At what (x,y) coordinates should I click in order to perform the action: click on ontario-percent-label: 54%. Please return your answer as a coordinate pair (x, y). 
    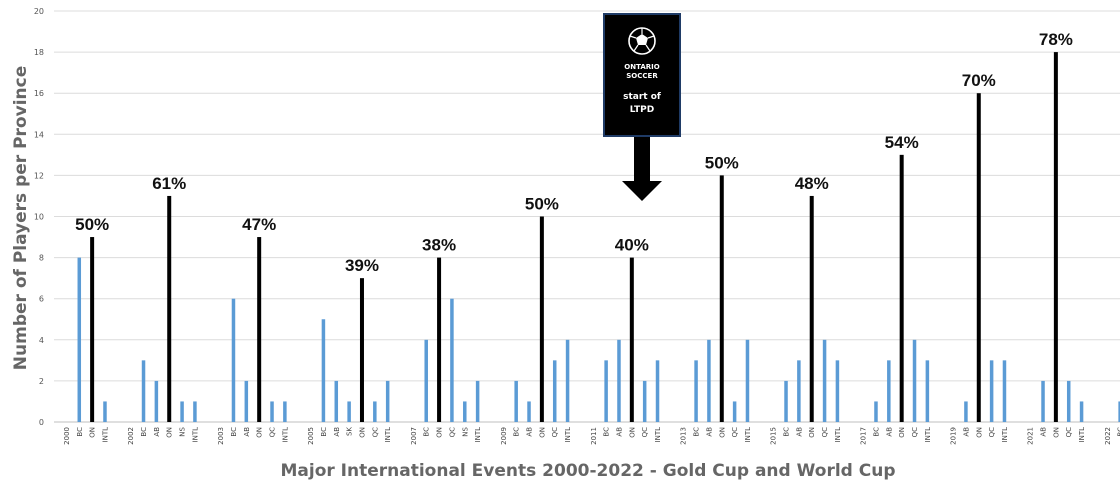
    Looking at the image, I should click on (902, 142).